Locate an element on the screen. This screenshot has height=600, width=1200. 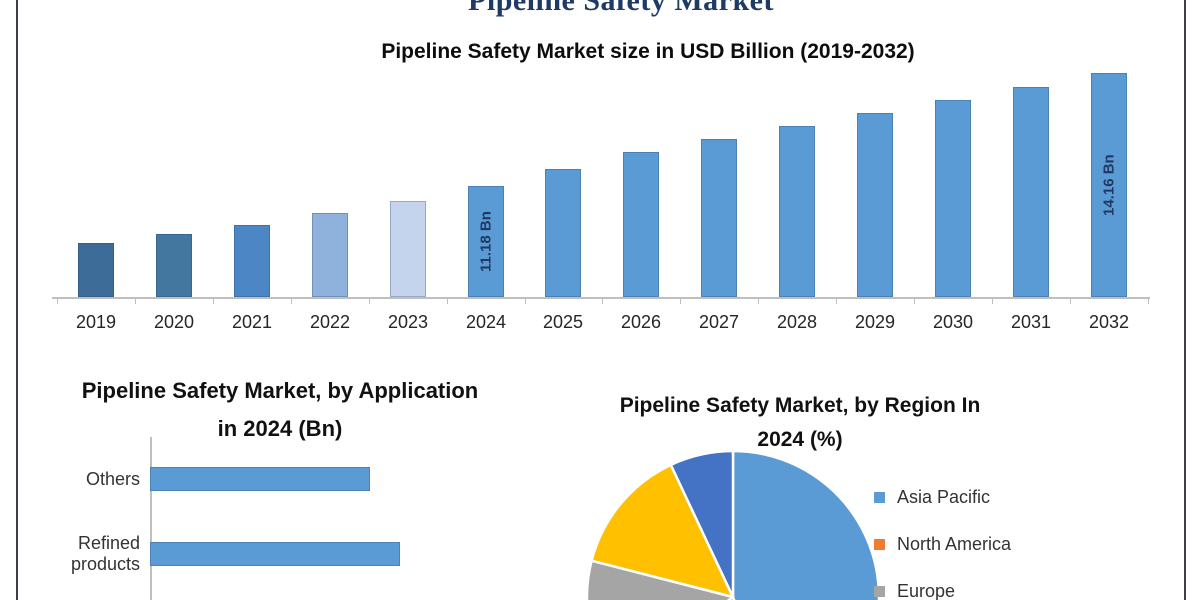
region-pie-chart-title-line1: Pipeline Safety Market, by Region In is located at coordinates (800, 405).